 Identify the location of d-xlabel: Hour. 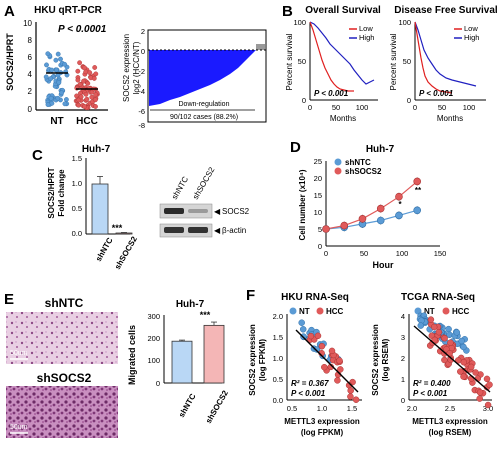
(383, 265).